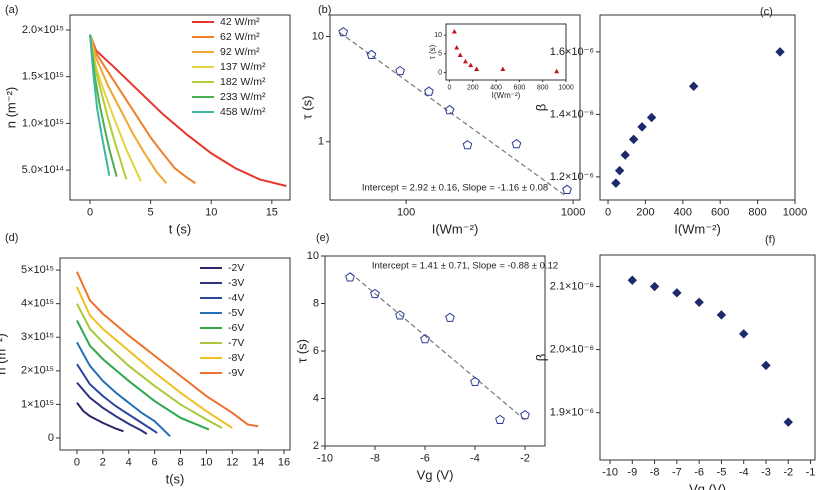 This screenshot has width=831, height=490. I want to click on y-tick-label: 1×10¹⁵, so click(37, 404).